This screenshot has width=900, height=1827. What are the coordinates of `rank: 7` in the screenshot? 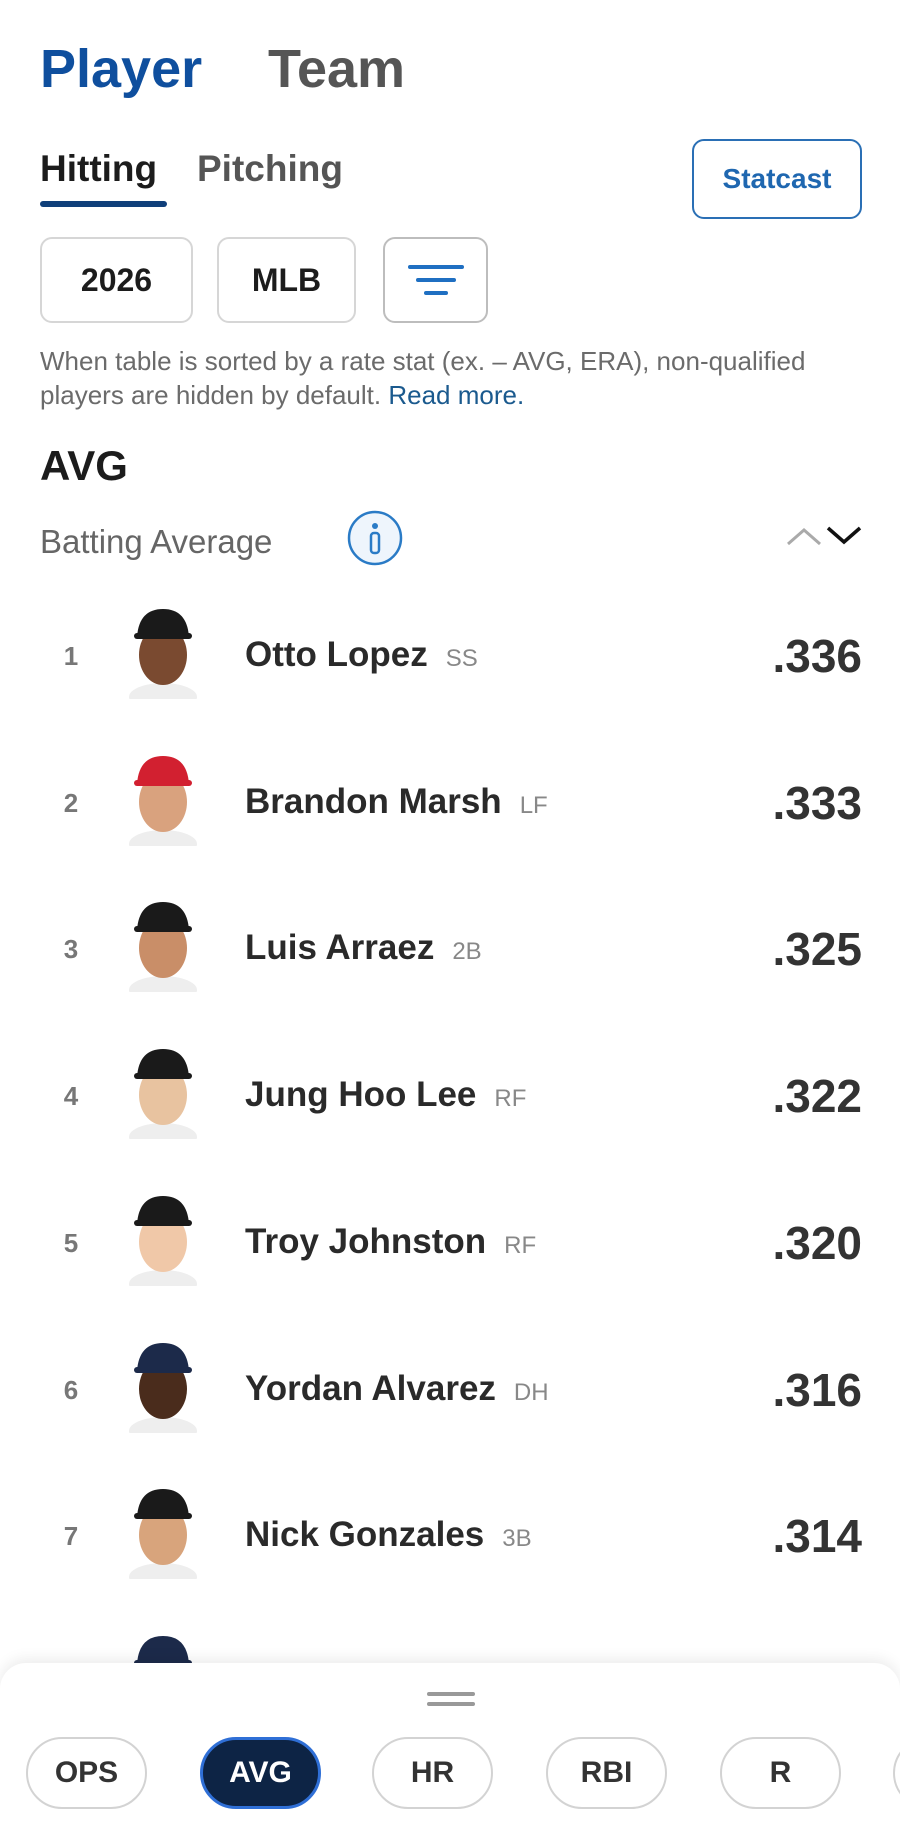 It's located at (71, 1536).